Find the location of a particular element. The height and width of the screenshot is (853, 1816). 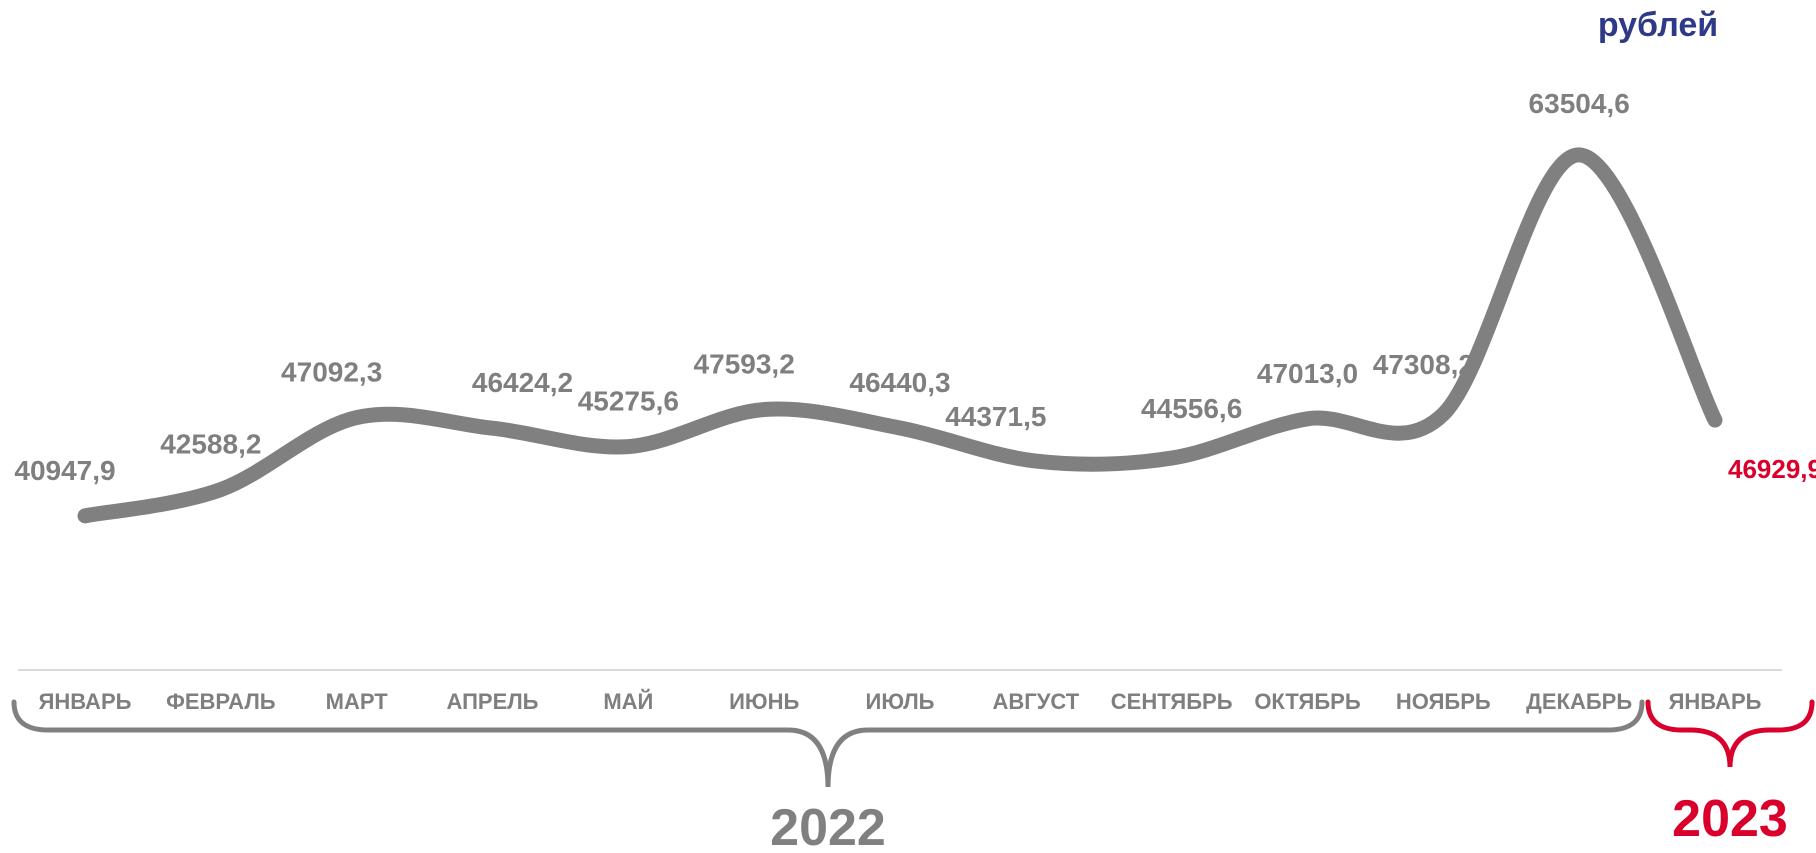

data-label: 40947,9 is located at coordinates (64, 470).